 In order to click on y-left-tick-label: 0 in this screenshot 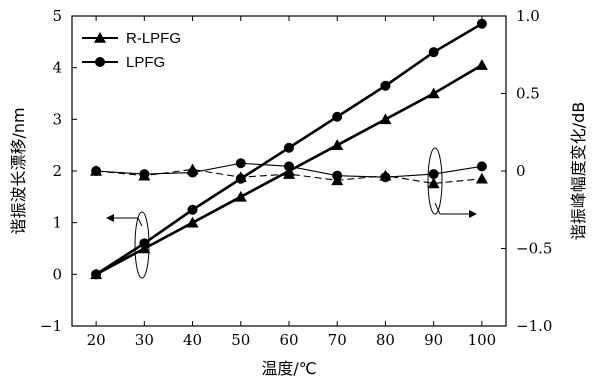, I will do `click(57, 274)`.